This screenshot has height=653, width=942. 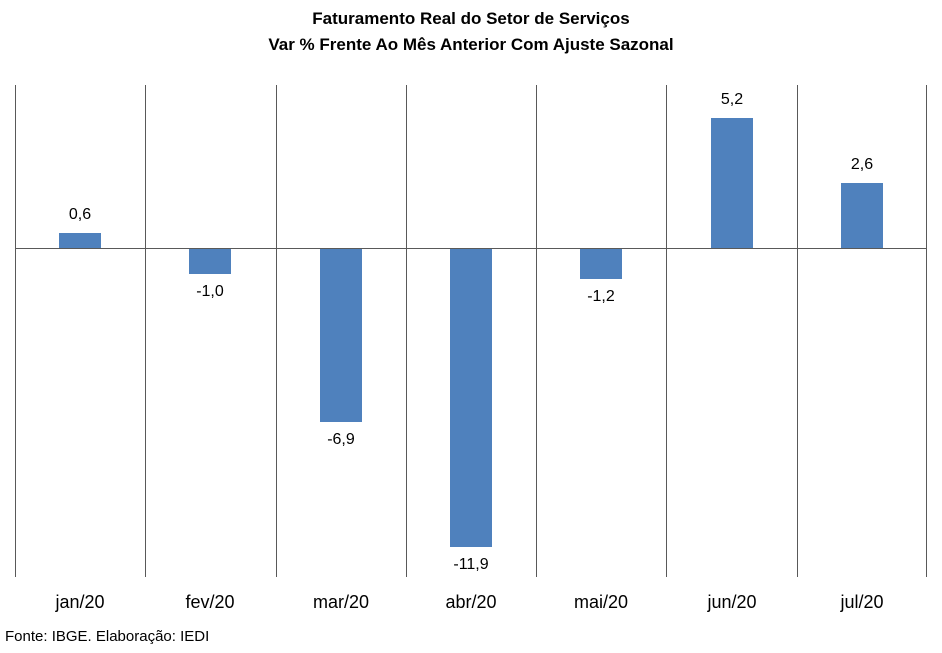 What do you see at coordinates (80, 214) in the screenshot?
I see `data-label: 0,6` at bounding box center [80, 214].